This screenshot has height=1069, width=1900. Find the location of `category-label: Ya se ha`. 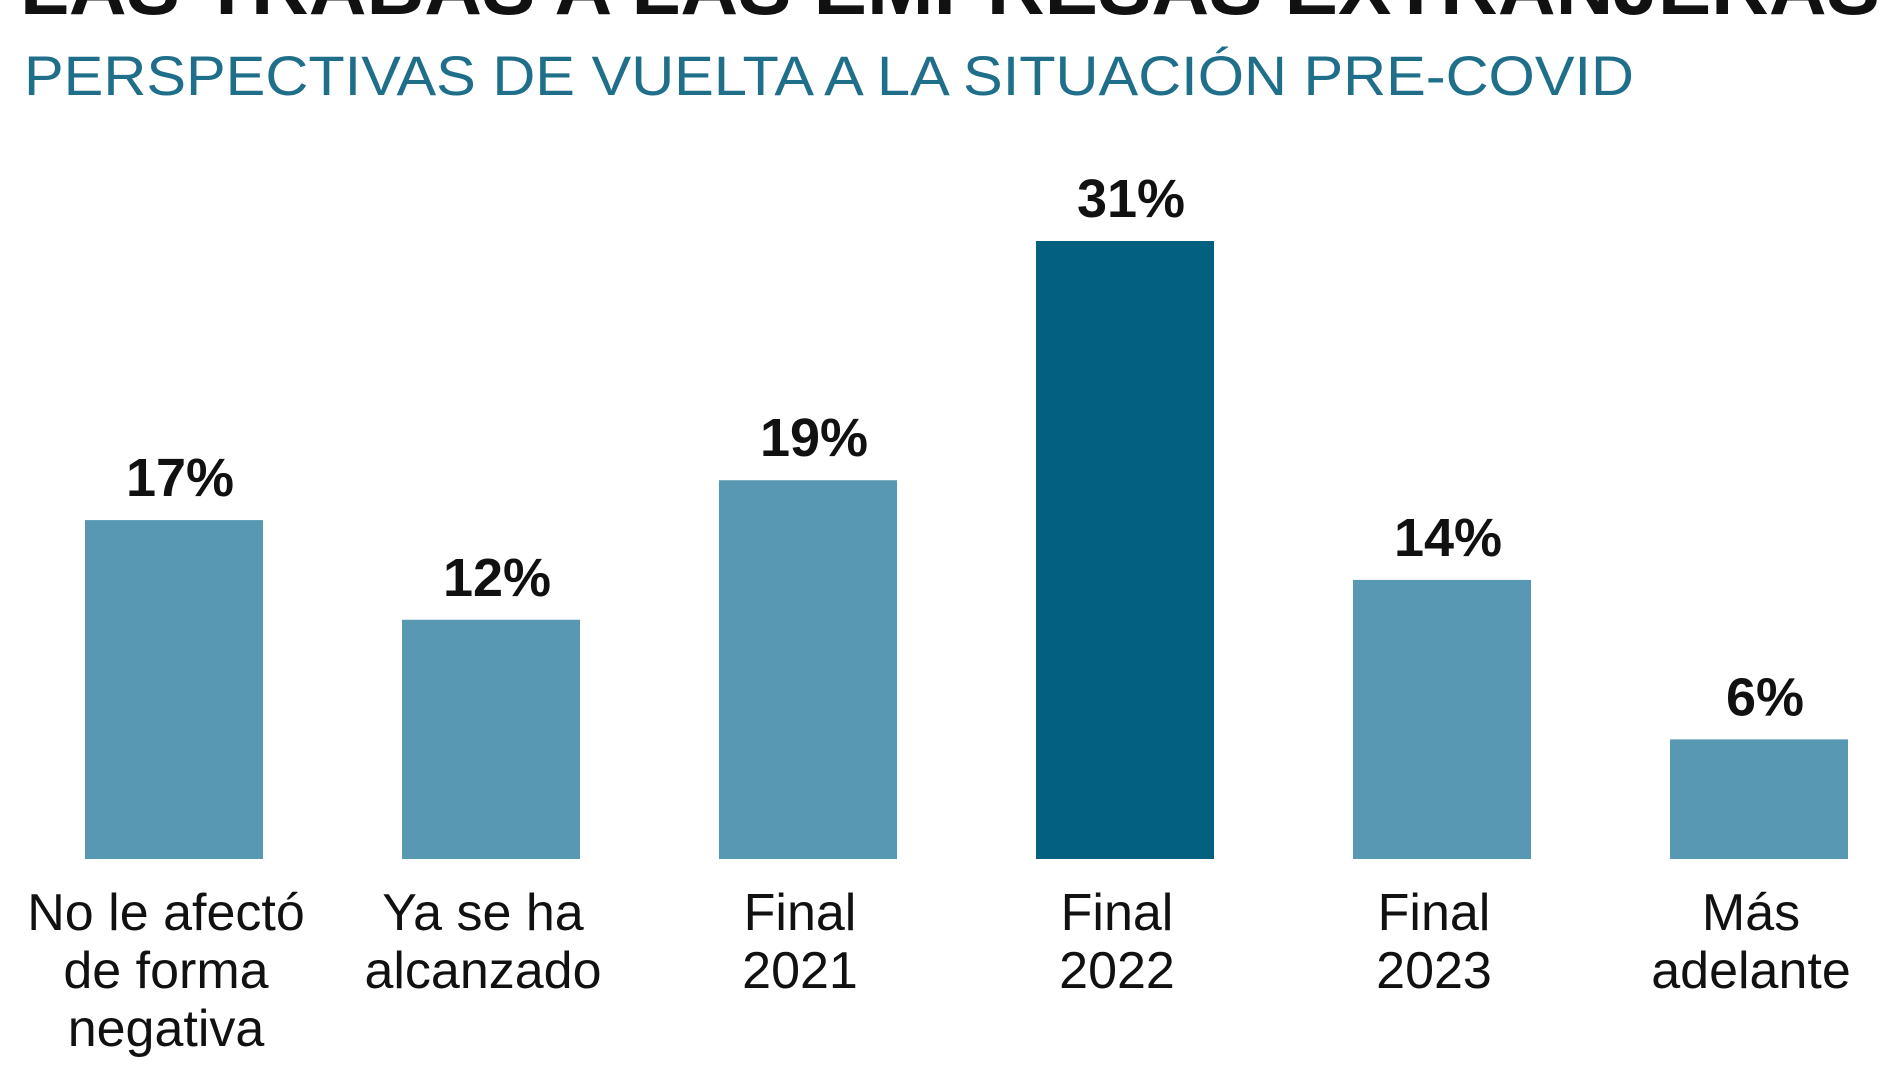

category-label: Ya se ha is located at coordinates (482, 913).